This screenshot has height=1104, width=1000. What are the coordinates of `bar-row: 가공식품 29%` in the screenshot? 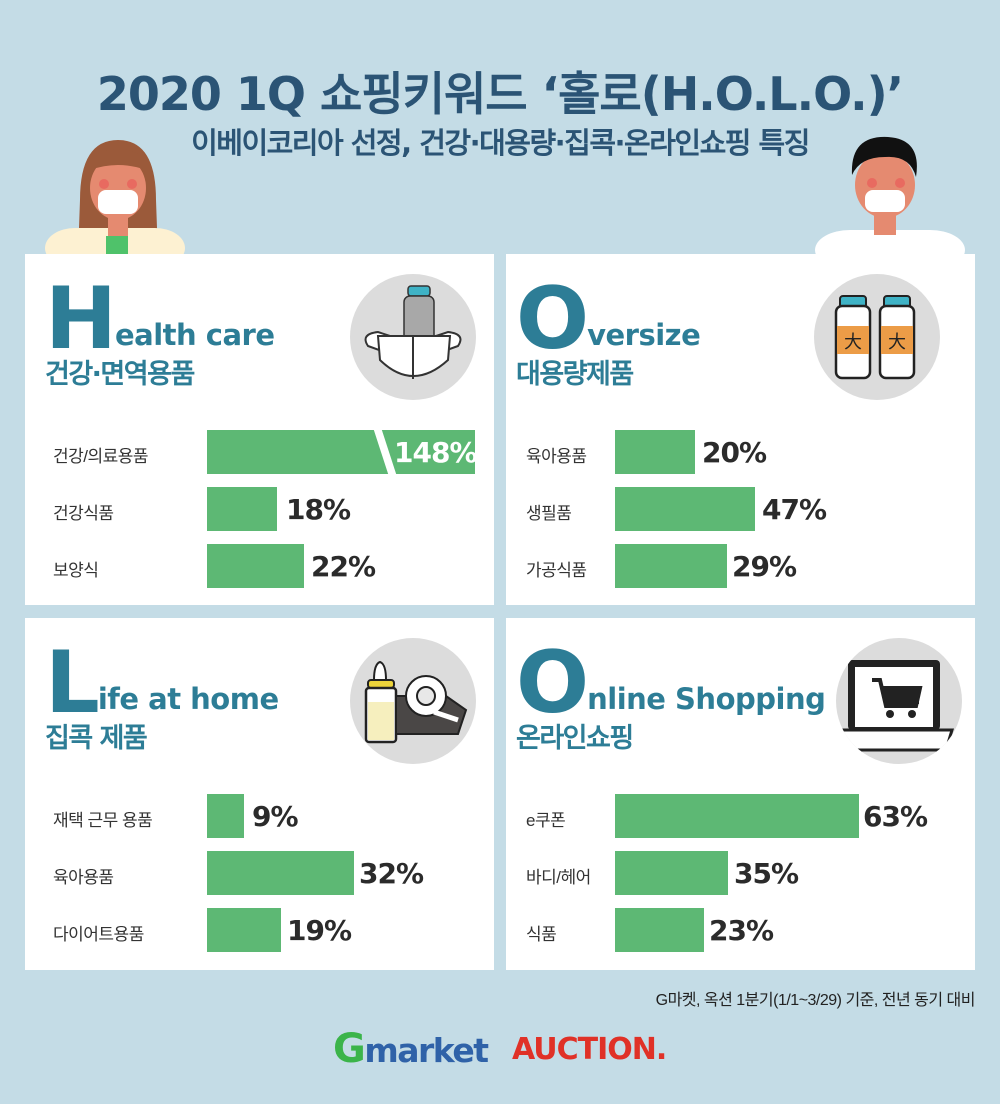 It's located at (740, 572).